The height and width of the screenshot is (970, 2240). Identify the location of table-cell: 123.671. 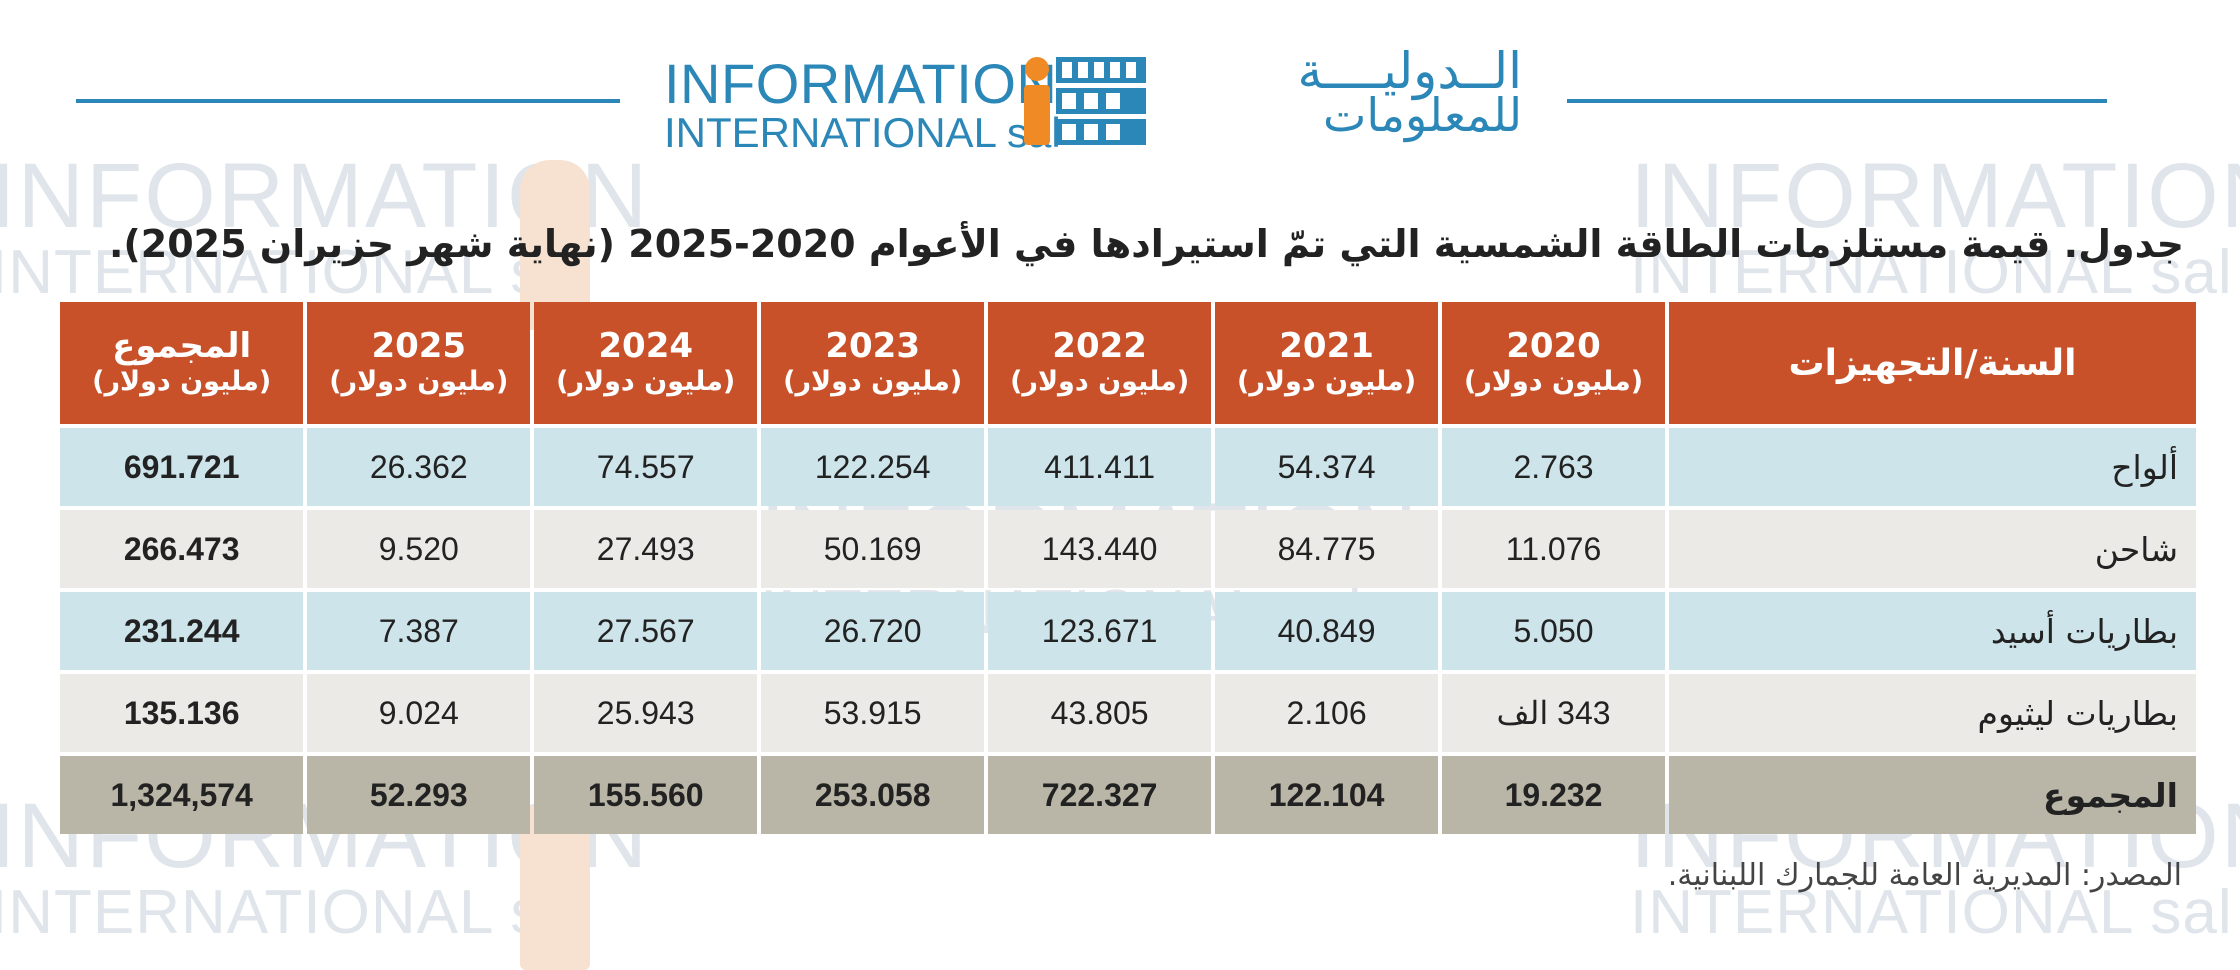
(1100, 631).